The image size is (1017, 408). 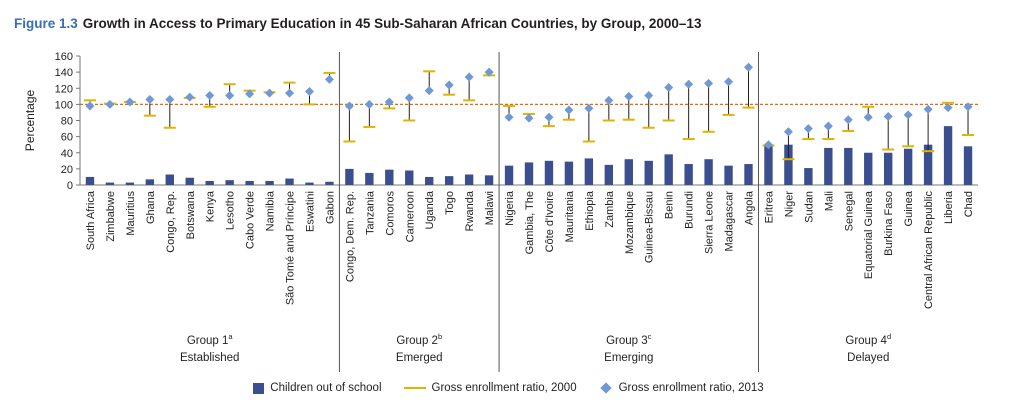 What do you see at coordinates (650, 227) in the screenshot?
I see `x-tick-label: Guinea-Bissau` at bounding box center [650, 227].